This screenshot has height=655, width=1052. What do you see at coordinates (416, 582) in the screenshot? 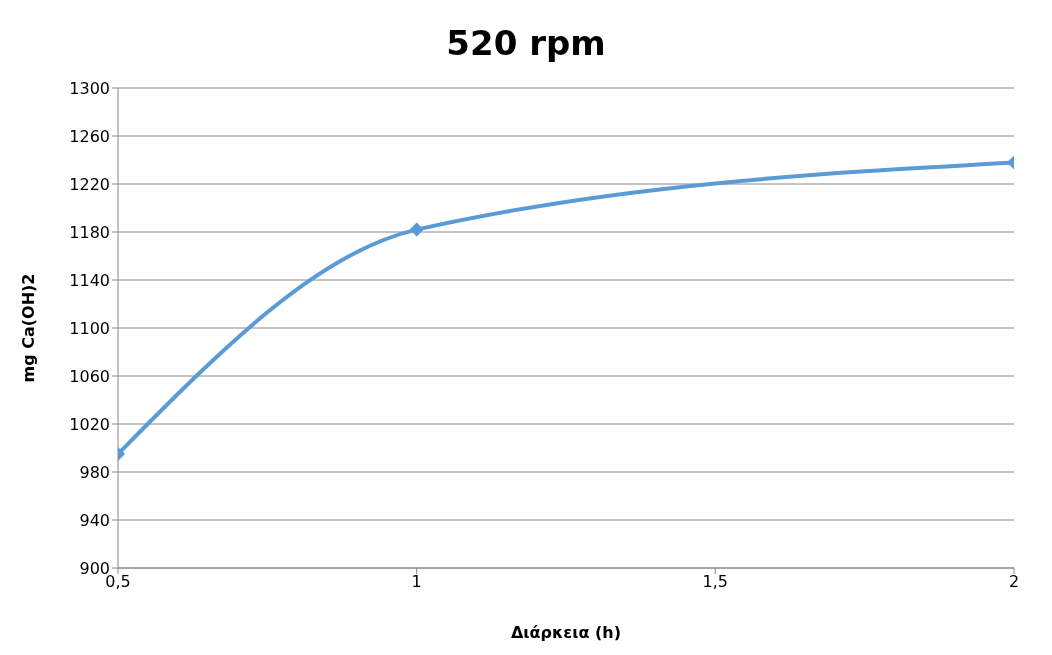
I see `x-tick-label: 1` at bounding box center [416, 582].